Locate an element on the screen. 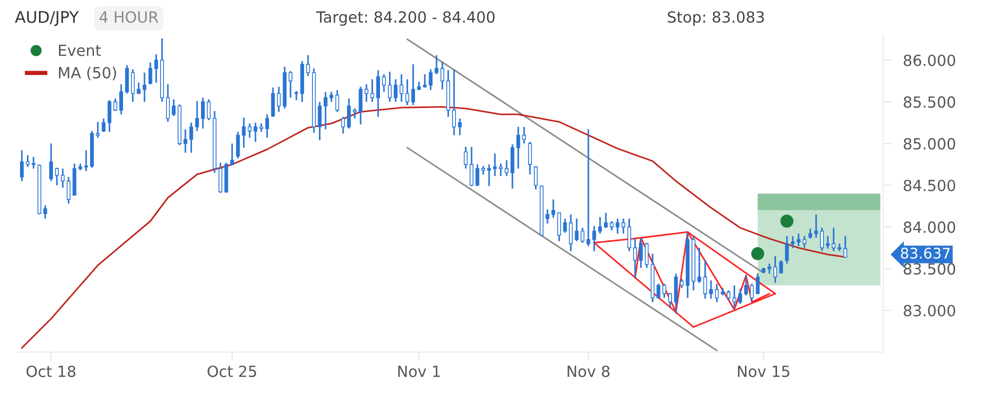 Image resolution: width=988 pixels, height=408 pixels. legend-label: MA (50) is located at coordinates (87, 73).